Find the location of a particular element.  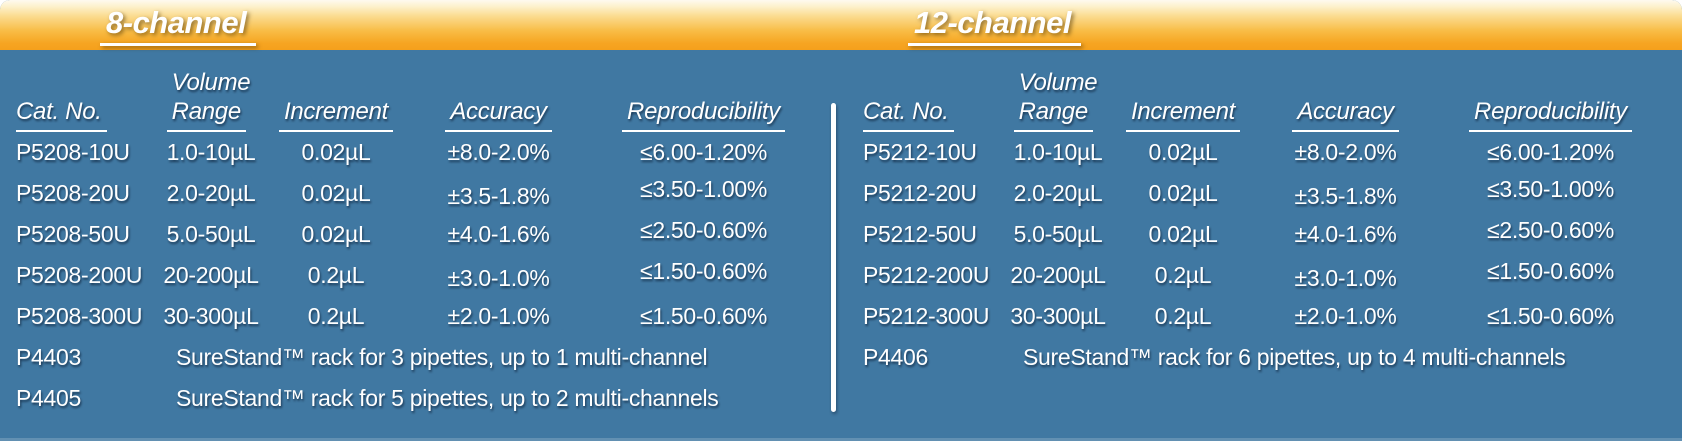

rack-cat-no-cell: P4405 is located at coordinates (49, 398).